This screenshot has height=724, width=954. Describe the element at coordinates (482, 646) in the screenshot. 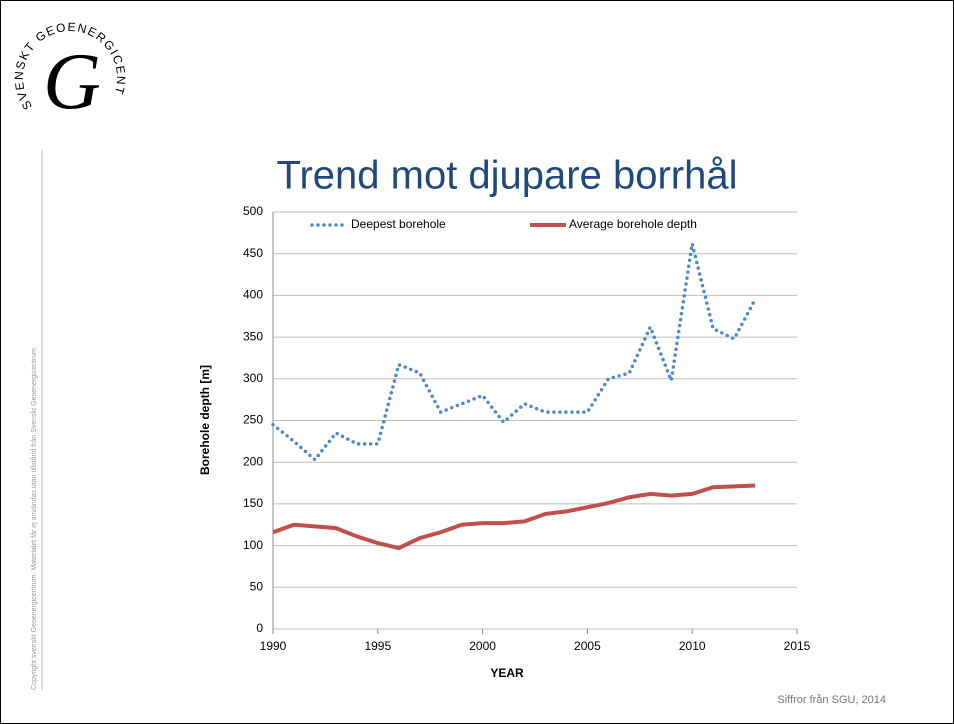

I see `x-tick-label: 2000` at that location.